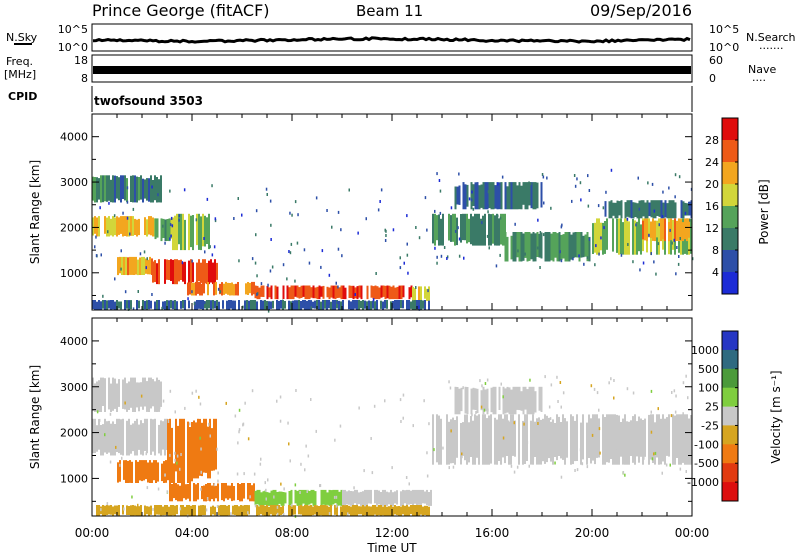 The image size is (800, 554). Describe the element at coordinates (20, 74) in the screenshot. I see `freq-label-line2: [MHz]` at that location.